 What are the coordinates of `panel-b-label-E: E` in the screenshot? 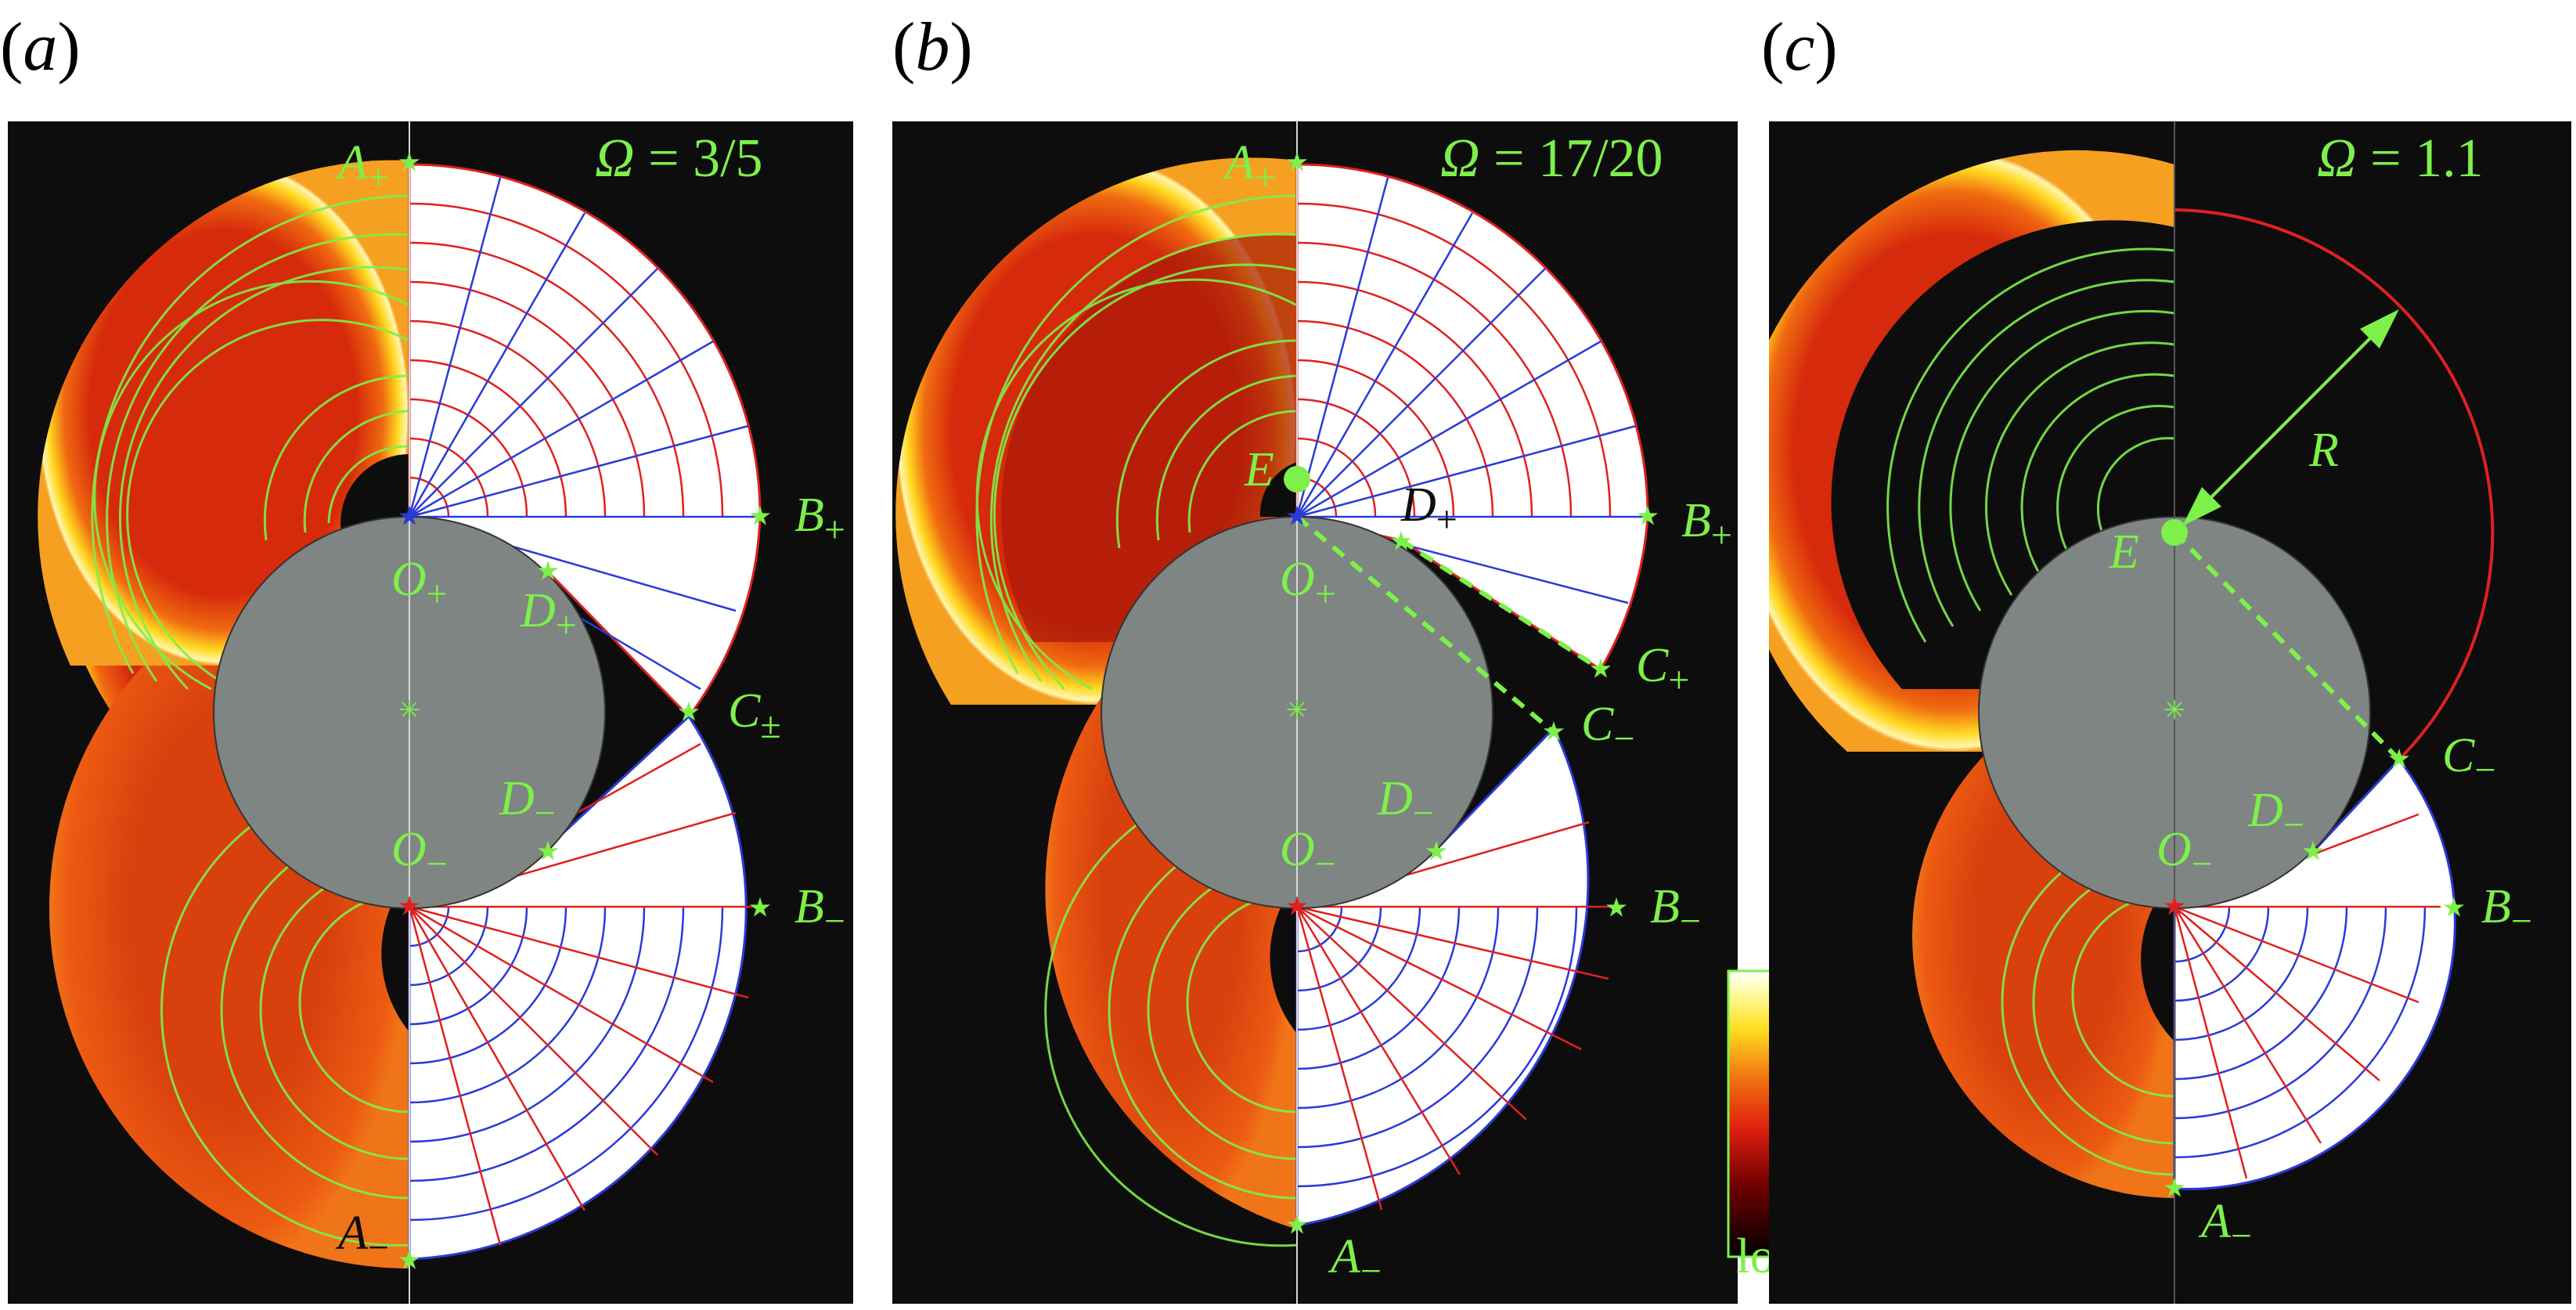 It's located at (1259, 469).